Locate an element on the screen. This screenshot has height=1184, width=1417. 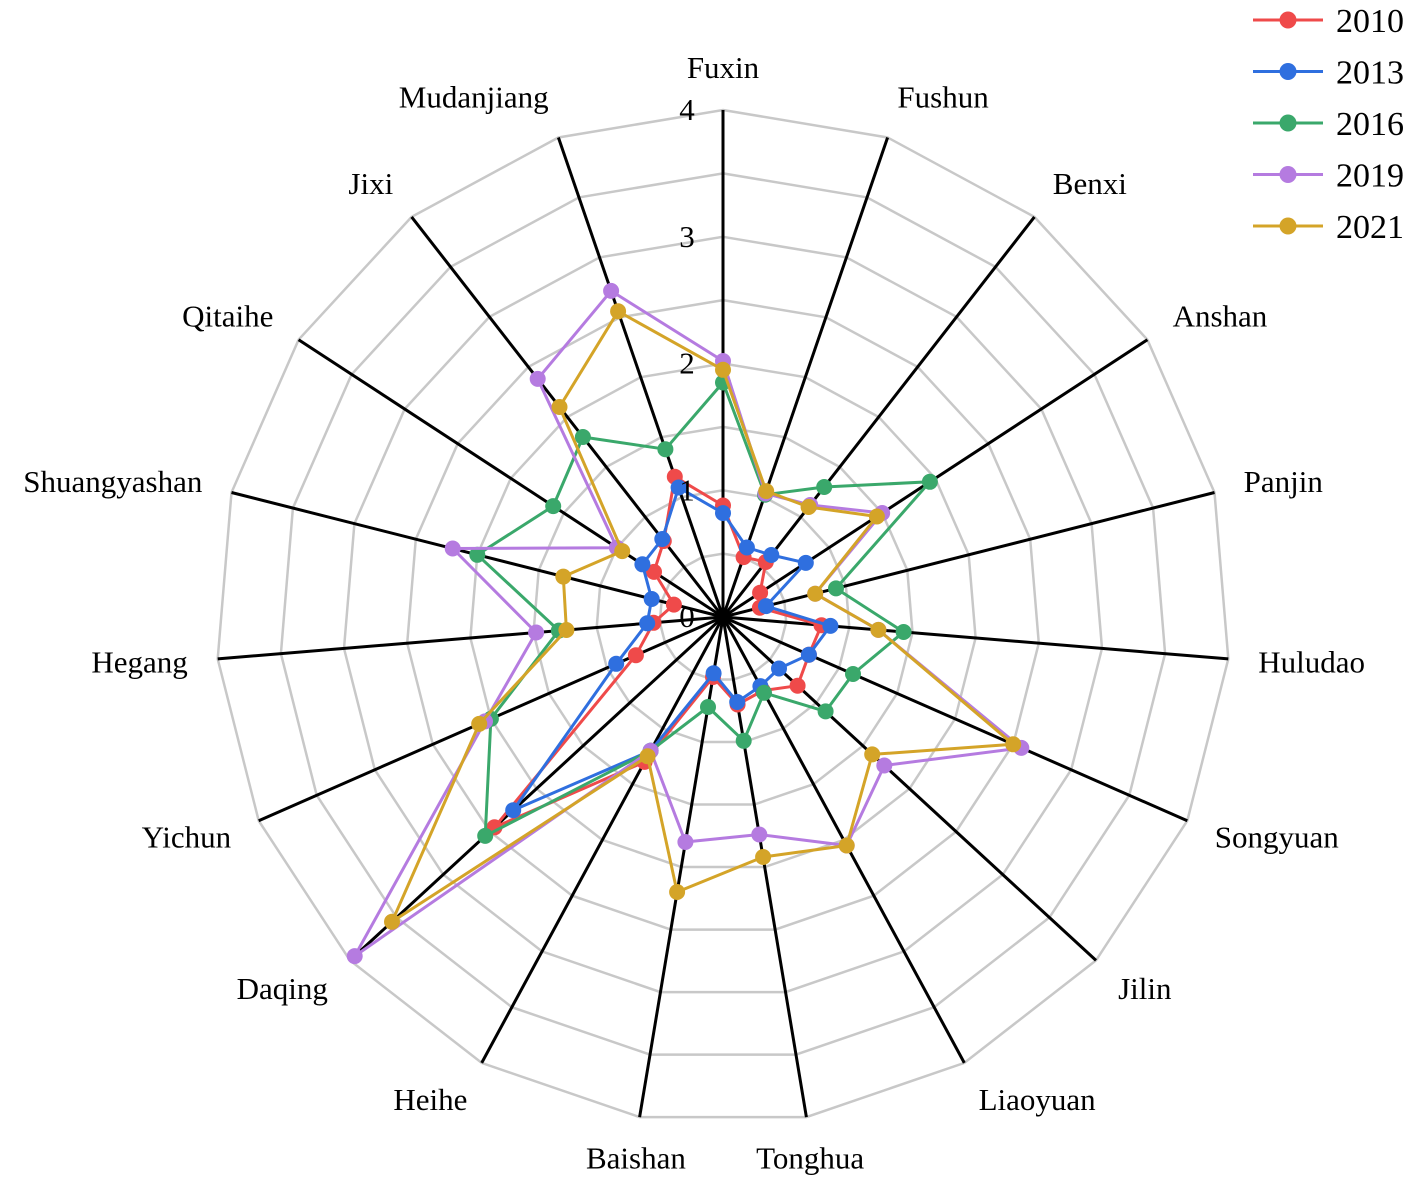
legend-label: 2021 is located at coordinates (1370, 227).